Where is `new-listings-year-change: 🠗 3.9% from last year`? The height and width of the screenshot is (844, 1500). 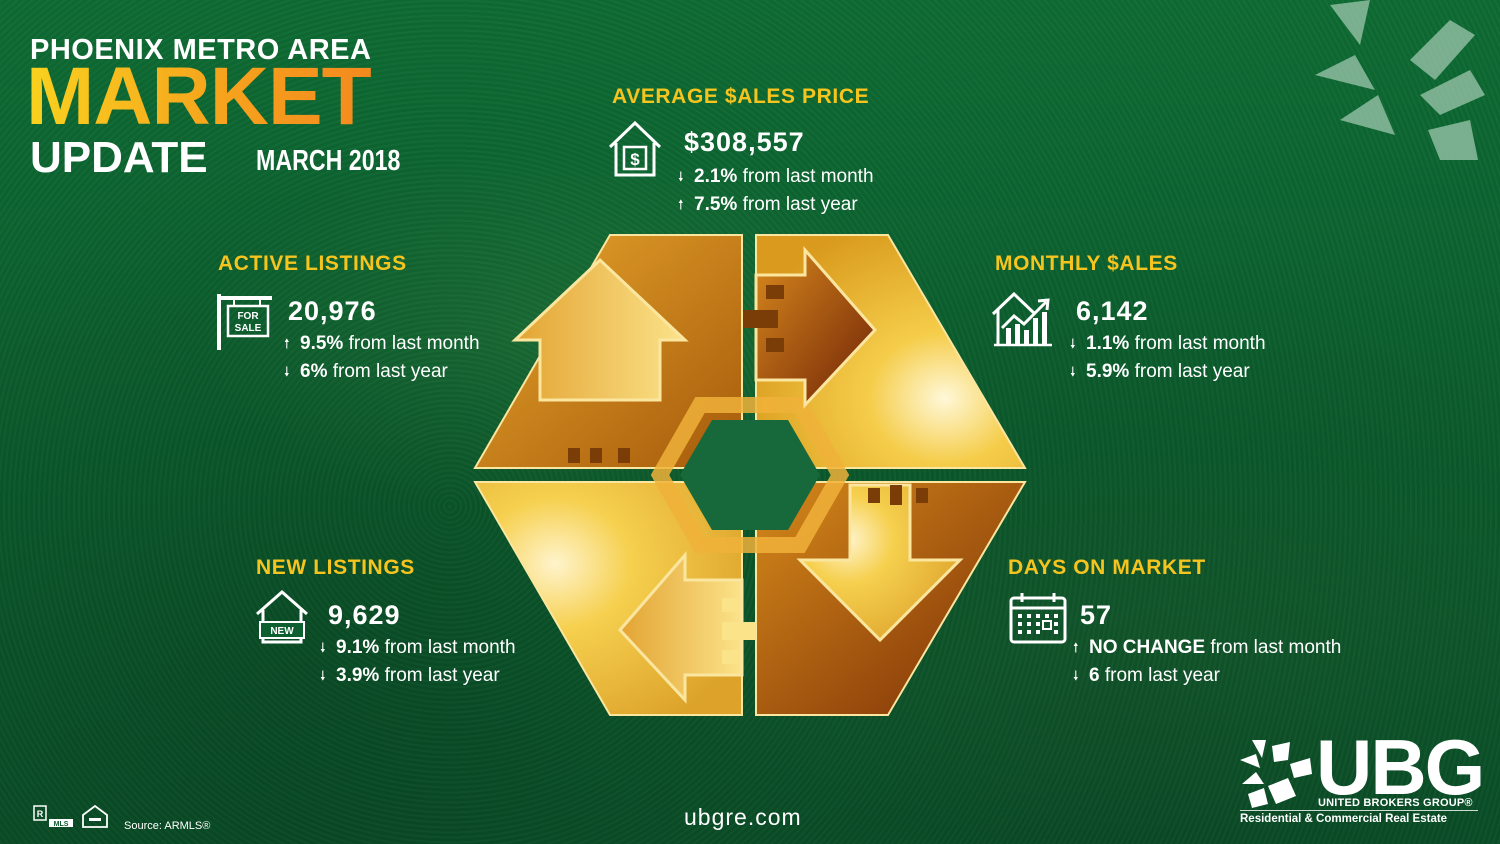 new-listings-year-change: 🠗 3.9% from last year is located at coordinates (410, 677).